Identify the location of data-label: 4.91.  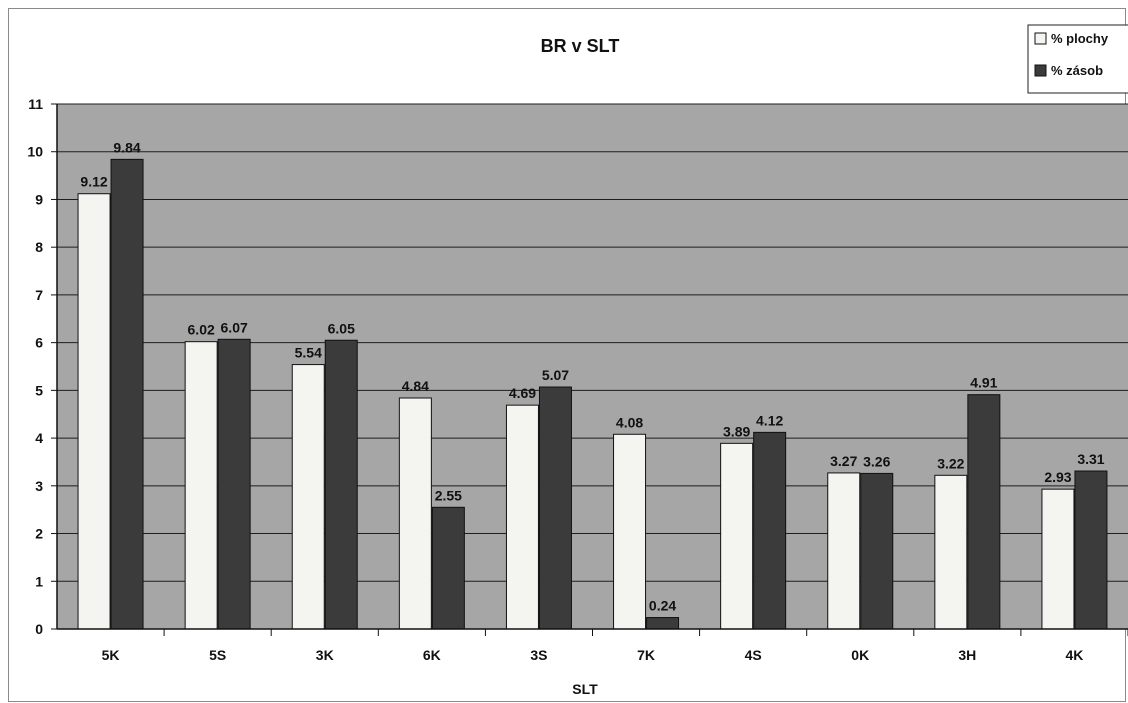
(983, 383).